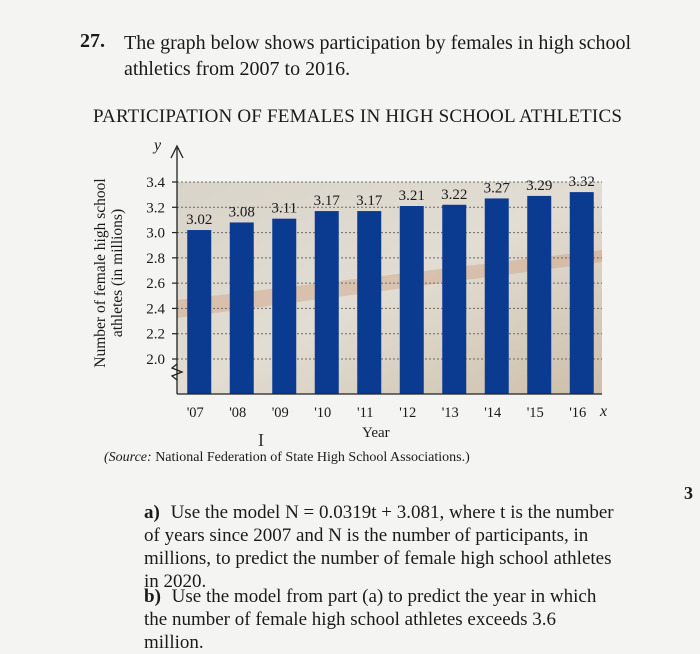 The width and height of the screenshot is (700, 654). What do you see at coordinates (155, 309) in the screenshot?
I see `y-tick-label: 2.4` at bounding box center [155, 309].